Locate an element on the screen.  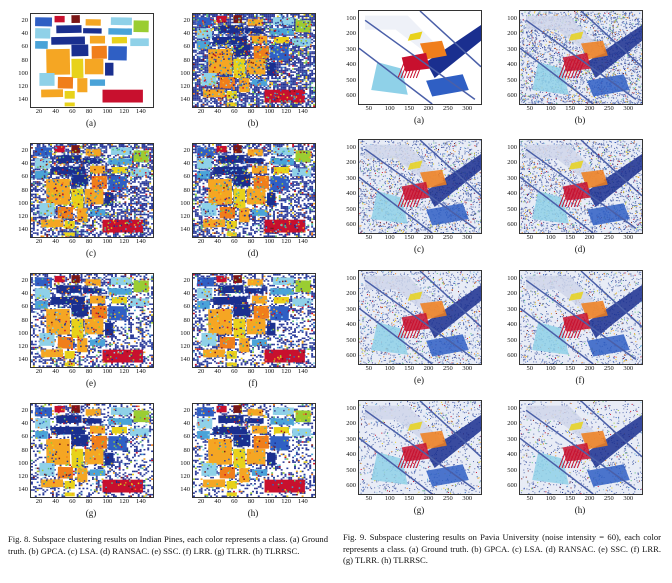
y-tick-label: 200 is located at coordinates (510, 33).